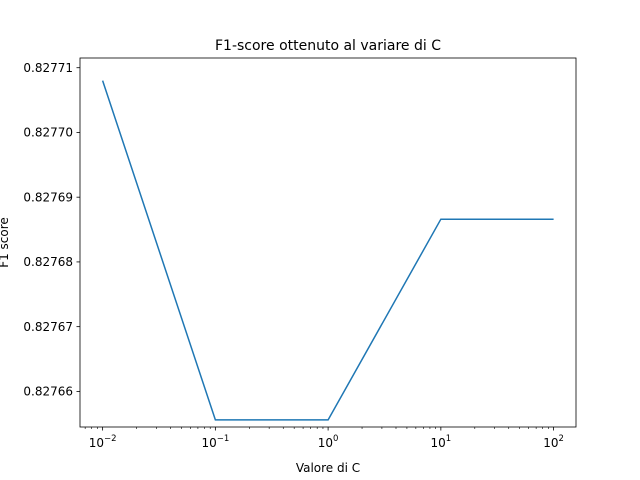 This screenshot has height=480, width=640. I want to click on y-tick-label: 0.82766, so click(48, 392).